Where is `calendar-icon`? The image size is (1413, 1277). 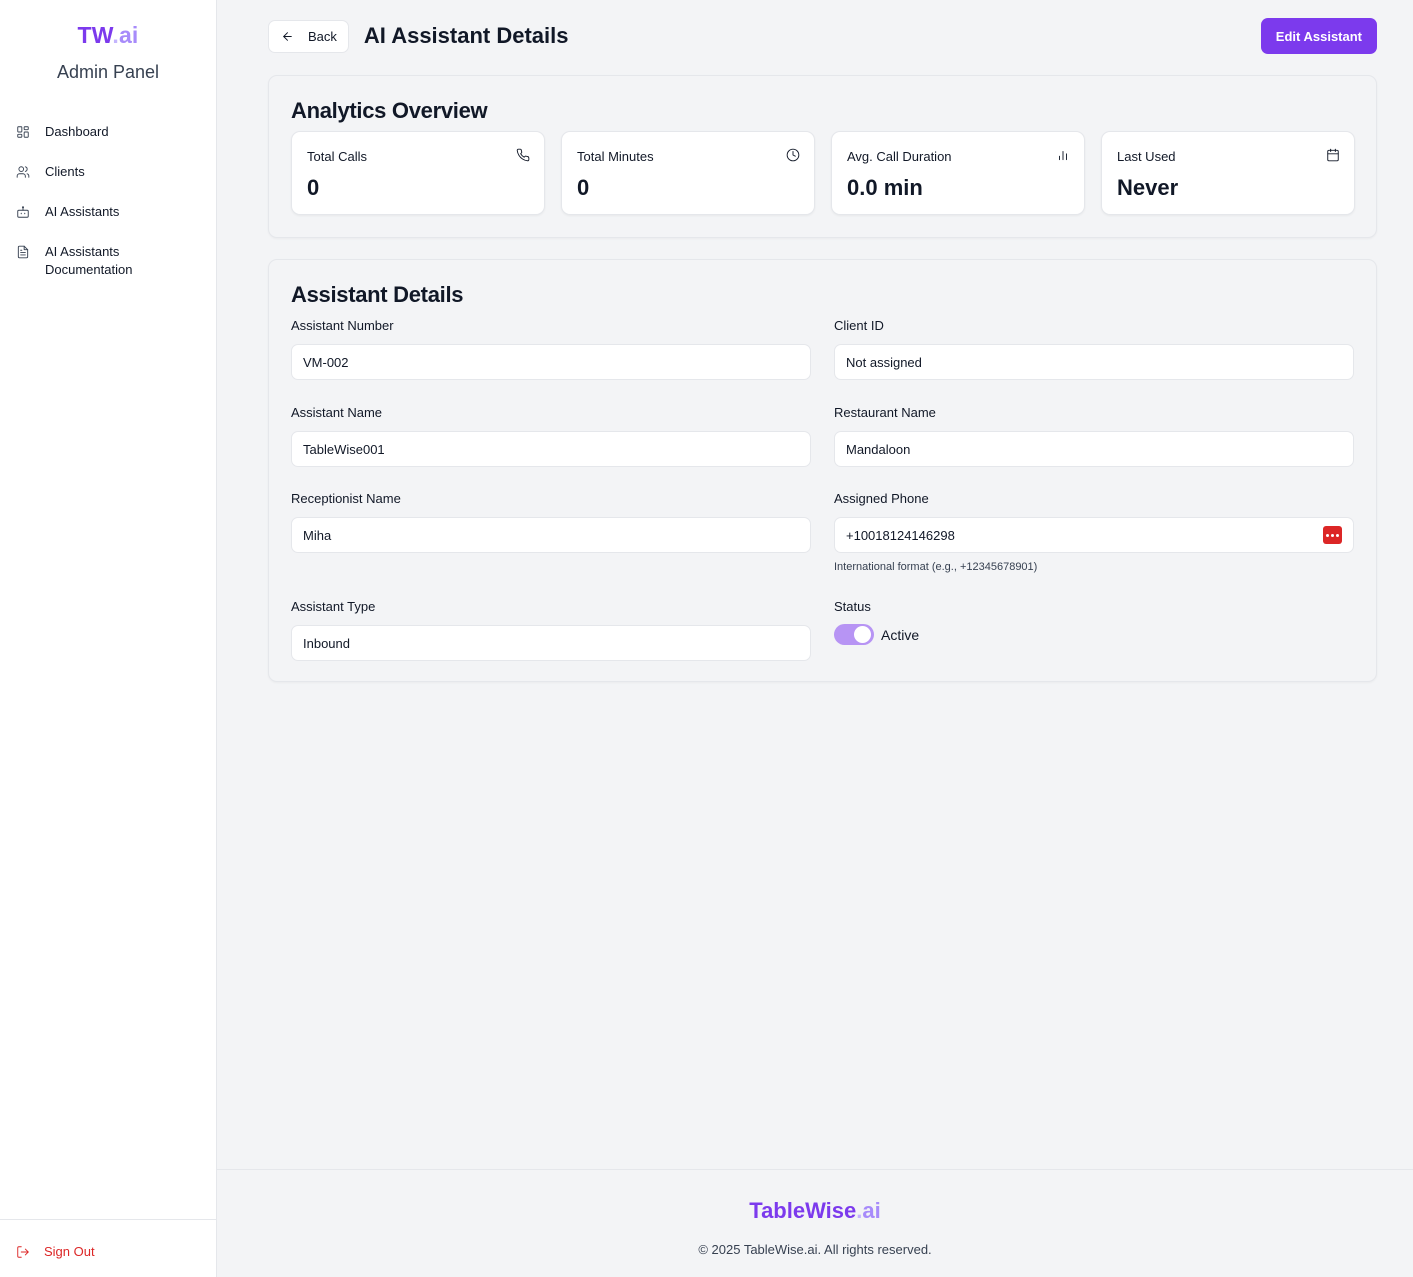
calendar-icon is located at coordinates (1333, 155).